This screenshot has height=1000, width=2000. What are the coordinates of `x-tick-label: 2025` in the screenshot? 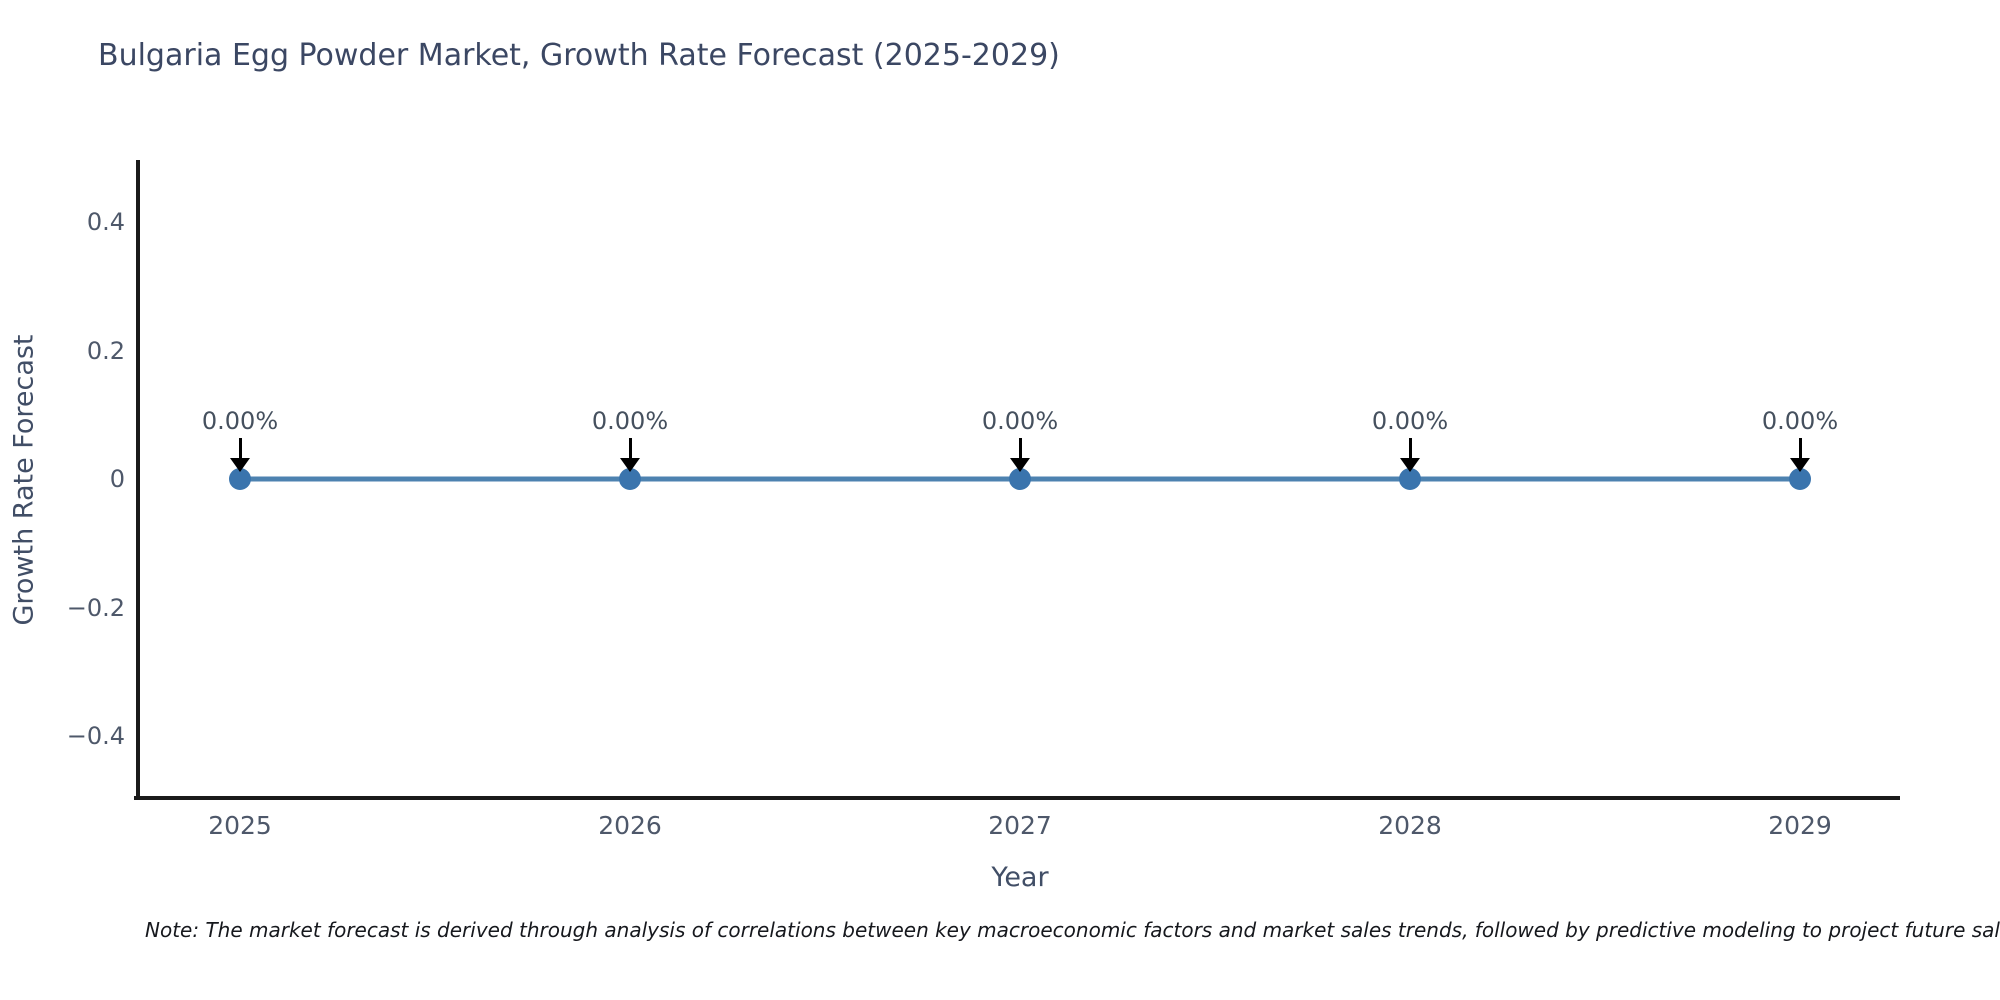 It's located at (240, 825).